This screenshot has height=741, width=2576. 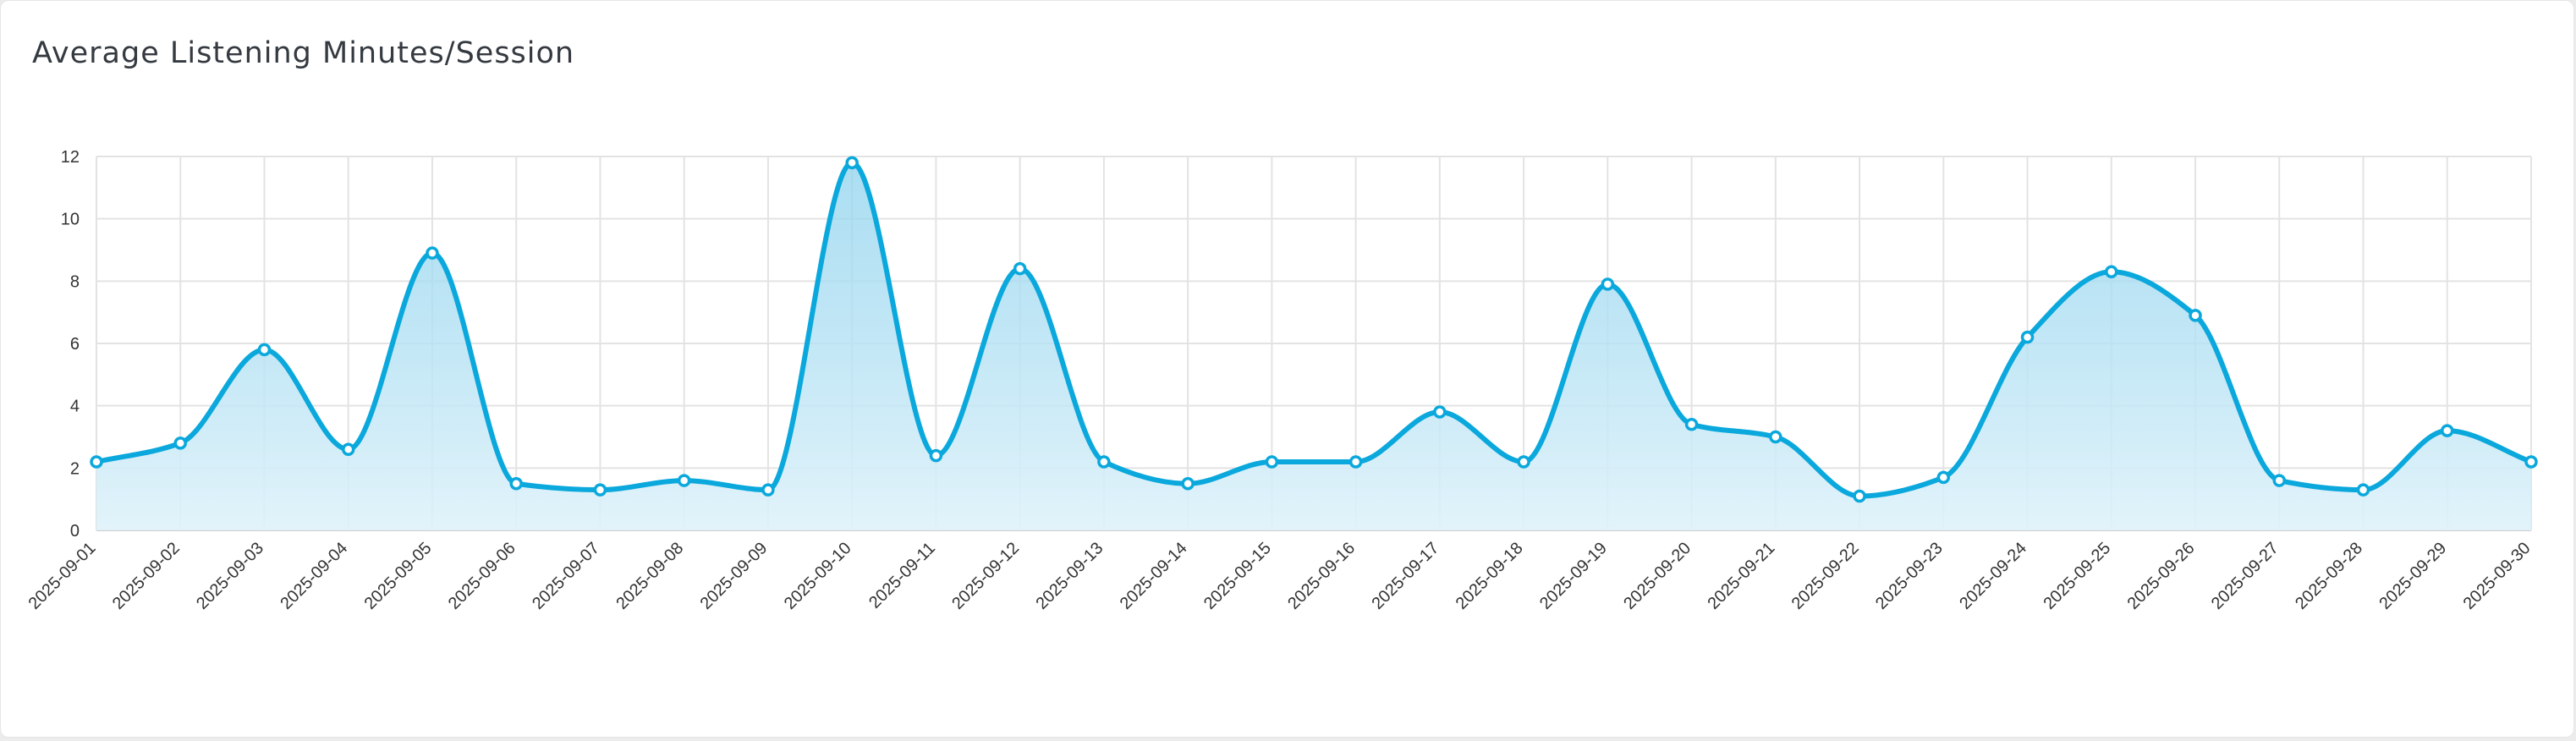 What do you see at coordinates (71, 220) in the screenshot?
I see `y-tick-label: 10` at bounding box center [71, 220].